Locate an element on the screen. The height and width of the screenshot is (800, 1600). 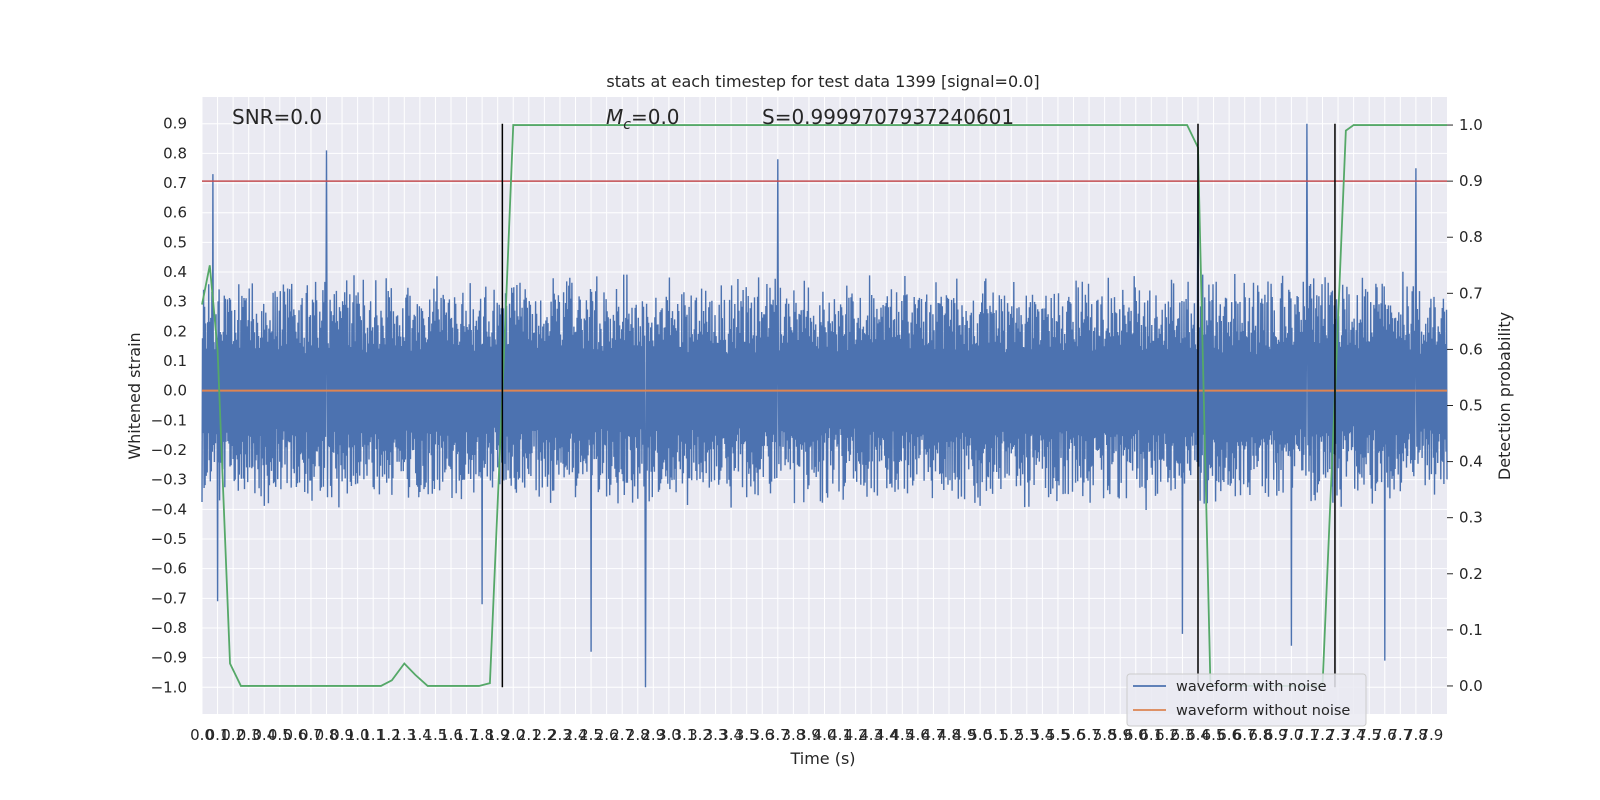
x-tick-label: 5.6 is located at coordinates (1074, 735).